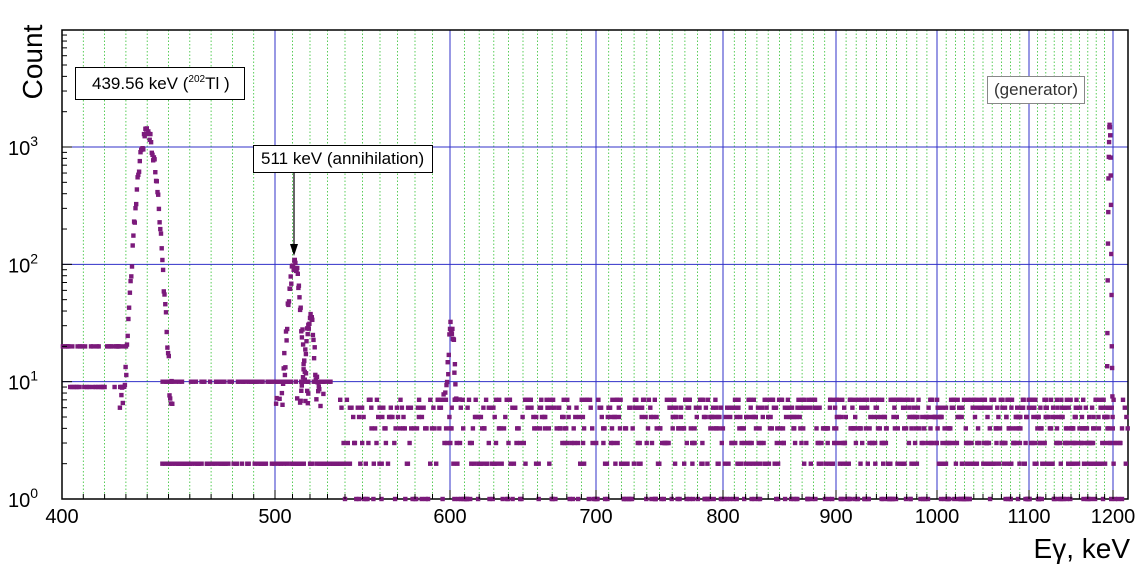 Image resolution: width=1141 pixels, height=567 pixels. Describe the element at coordinates (343, 159) in the screenshot. I see `peak-annotation-annihilation: 511 keV (annihilation)` at that location.